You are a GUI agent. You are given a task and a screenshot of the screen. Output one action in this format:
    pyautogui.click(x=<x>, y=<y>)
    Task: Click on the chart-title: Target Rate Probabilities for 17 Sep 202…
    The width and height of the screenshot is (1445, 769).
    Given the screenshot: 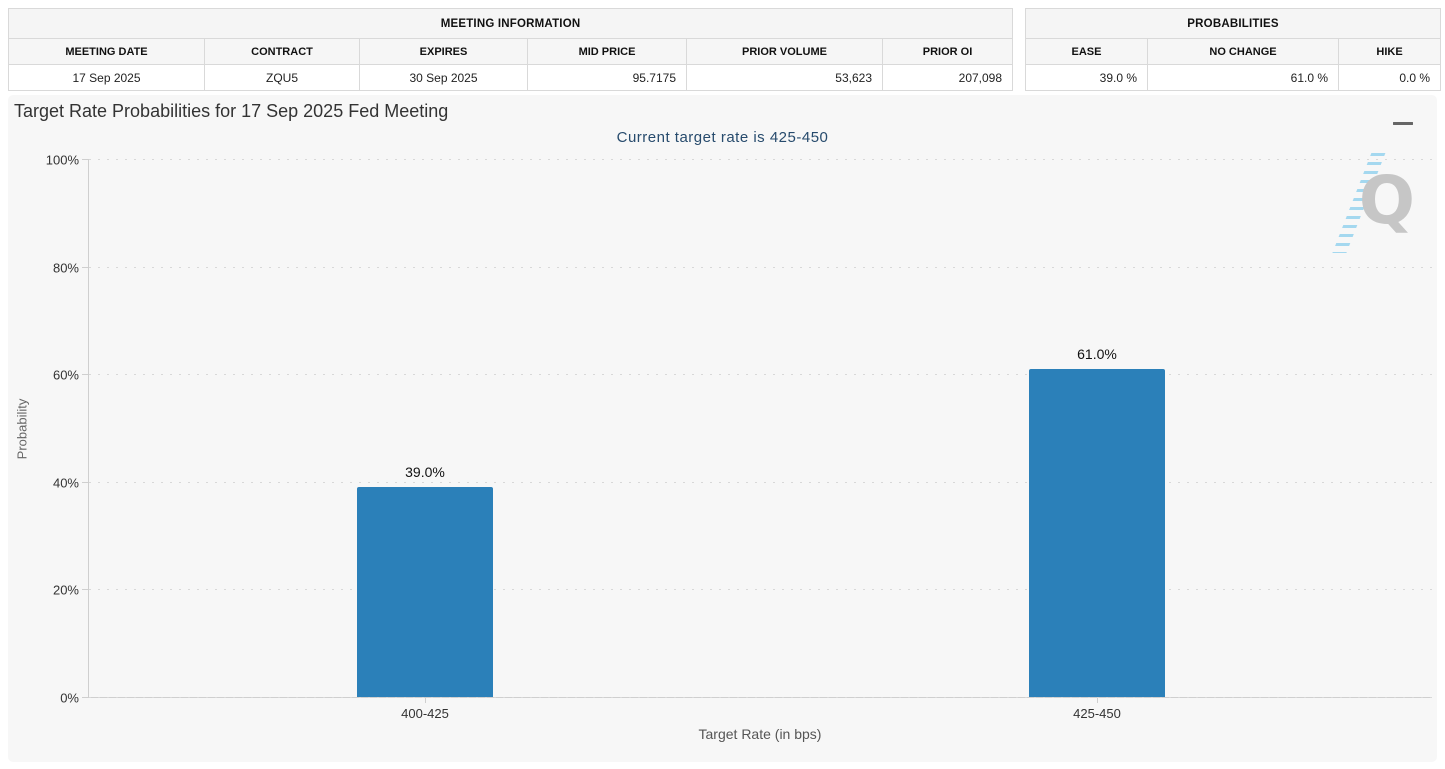 What is the action you would take?
    pyautogui.click(x=231, y=111)
    